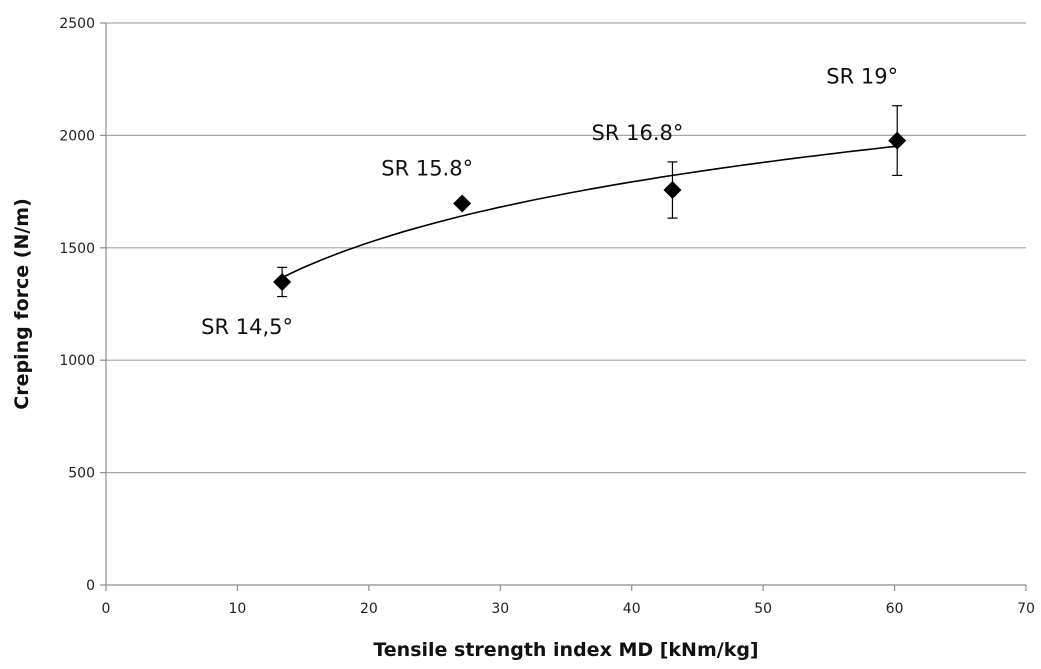  What do you see at coordinates (90, 586) in the screenshot?
I see `y-tick-label: 0` at bounding box center [90, 586].